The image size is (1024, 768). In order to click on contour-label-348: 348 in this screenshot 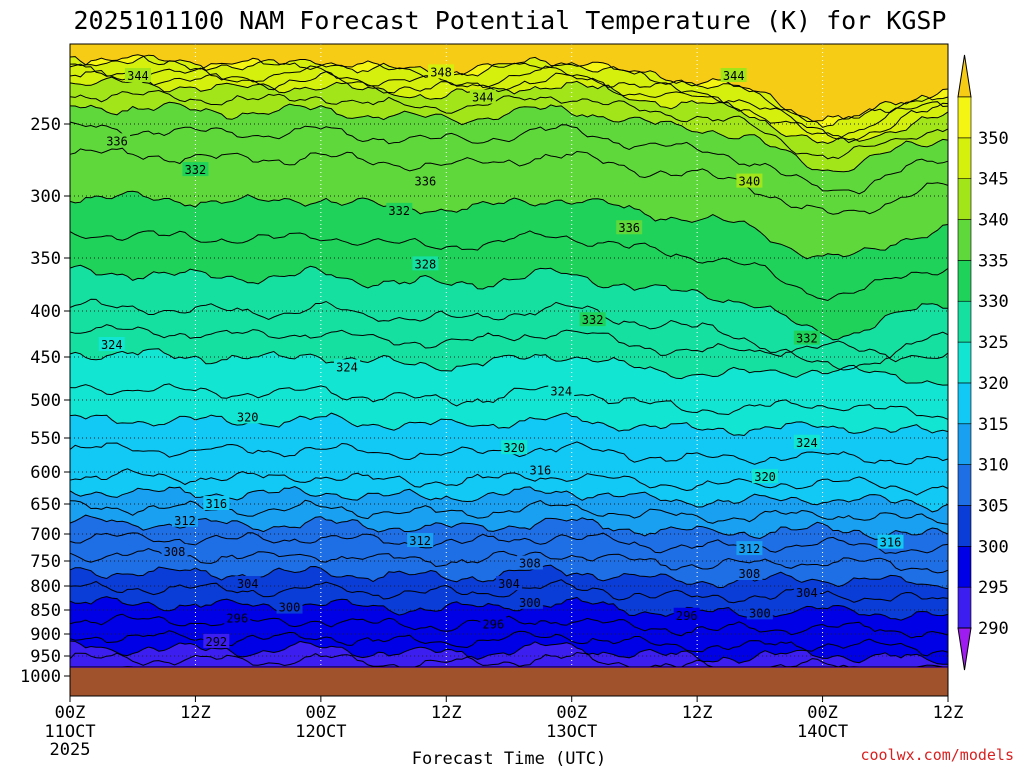, I will do `click(441, 71)`.